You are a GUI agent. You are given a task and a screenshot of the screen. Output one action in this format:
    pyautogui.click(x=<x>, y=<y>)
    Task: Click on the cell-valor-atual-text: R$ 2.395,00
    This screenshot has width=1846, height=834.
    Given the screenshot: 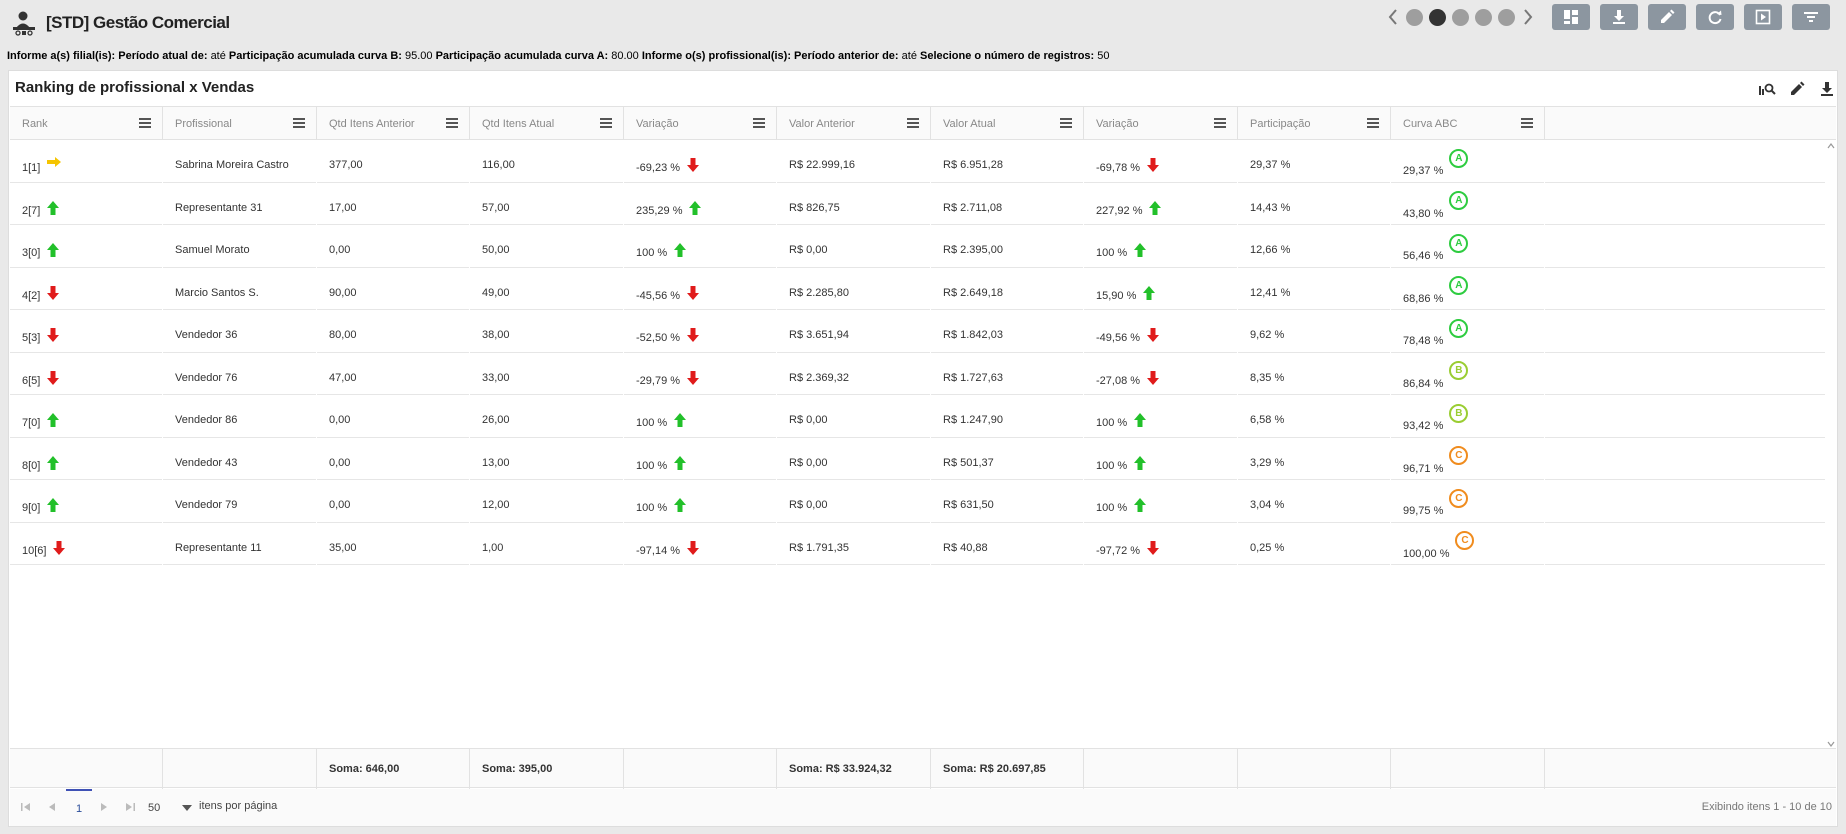 What is the action you would take?
    pyautogui.click(x=973, y=250)
    